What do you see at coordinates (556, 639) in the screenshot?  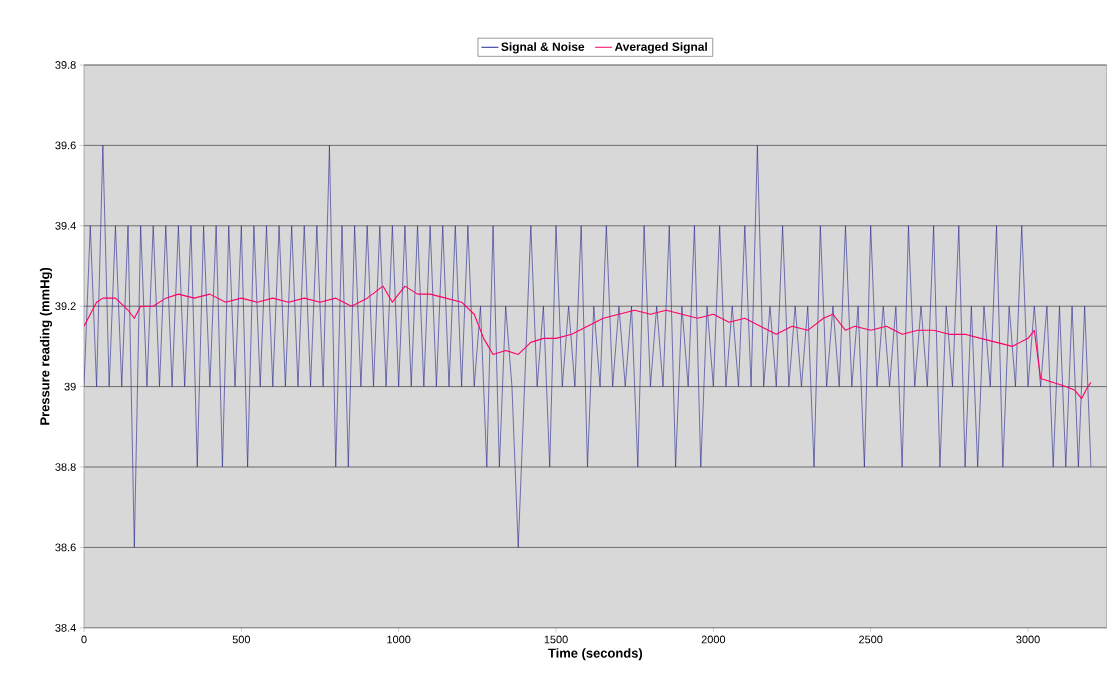 I see `x-tick-label: 1500` at bounding box center [556, 639].